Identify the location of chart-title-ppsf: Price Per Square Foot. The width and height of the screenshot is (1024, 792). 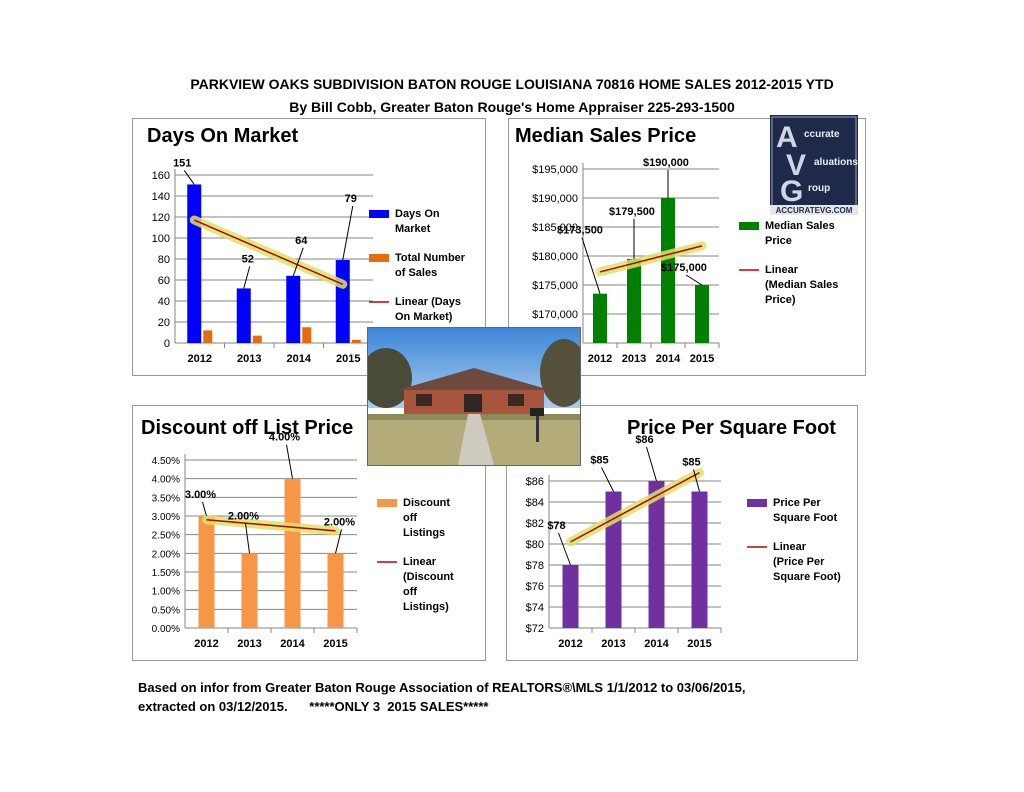
(731, 428).